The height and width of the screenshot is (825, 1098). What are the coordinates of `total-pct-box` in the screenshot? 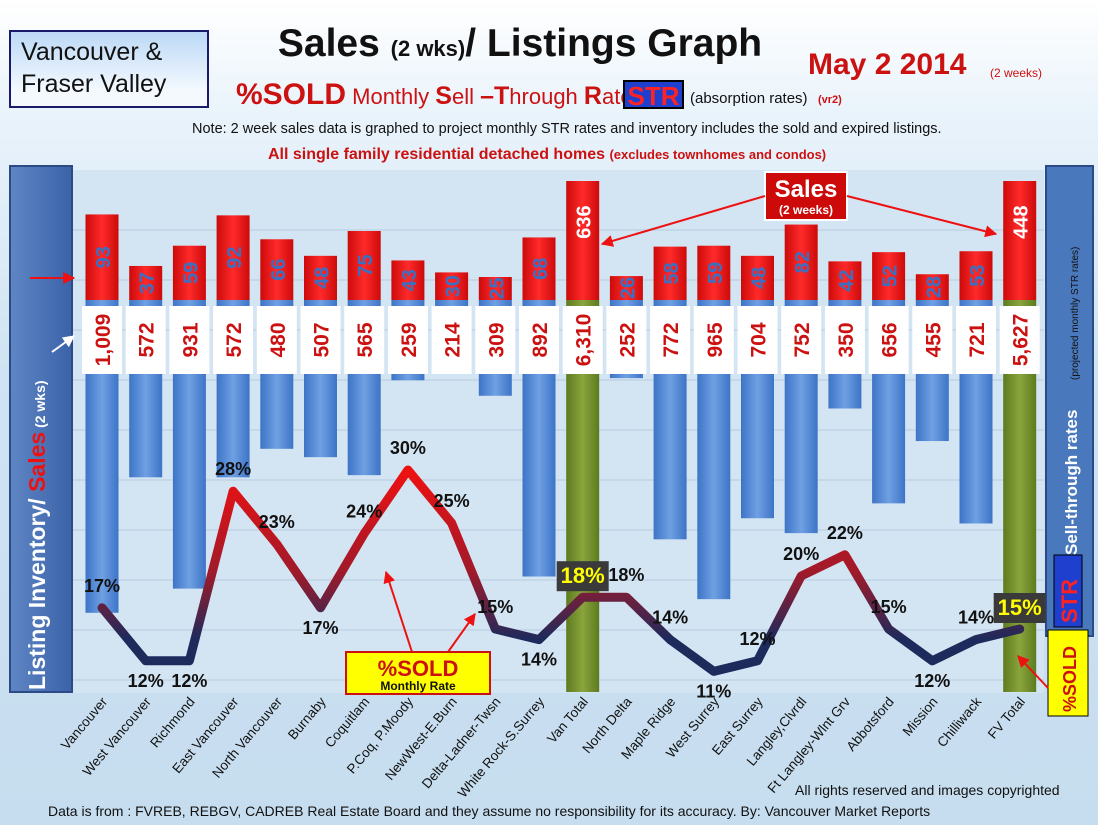 It's located at (1019, 608).